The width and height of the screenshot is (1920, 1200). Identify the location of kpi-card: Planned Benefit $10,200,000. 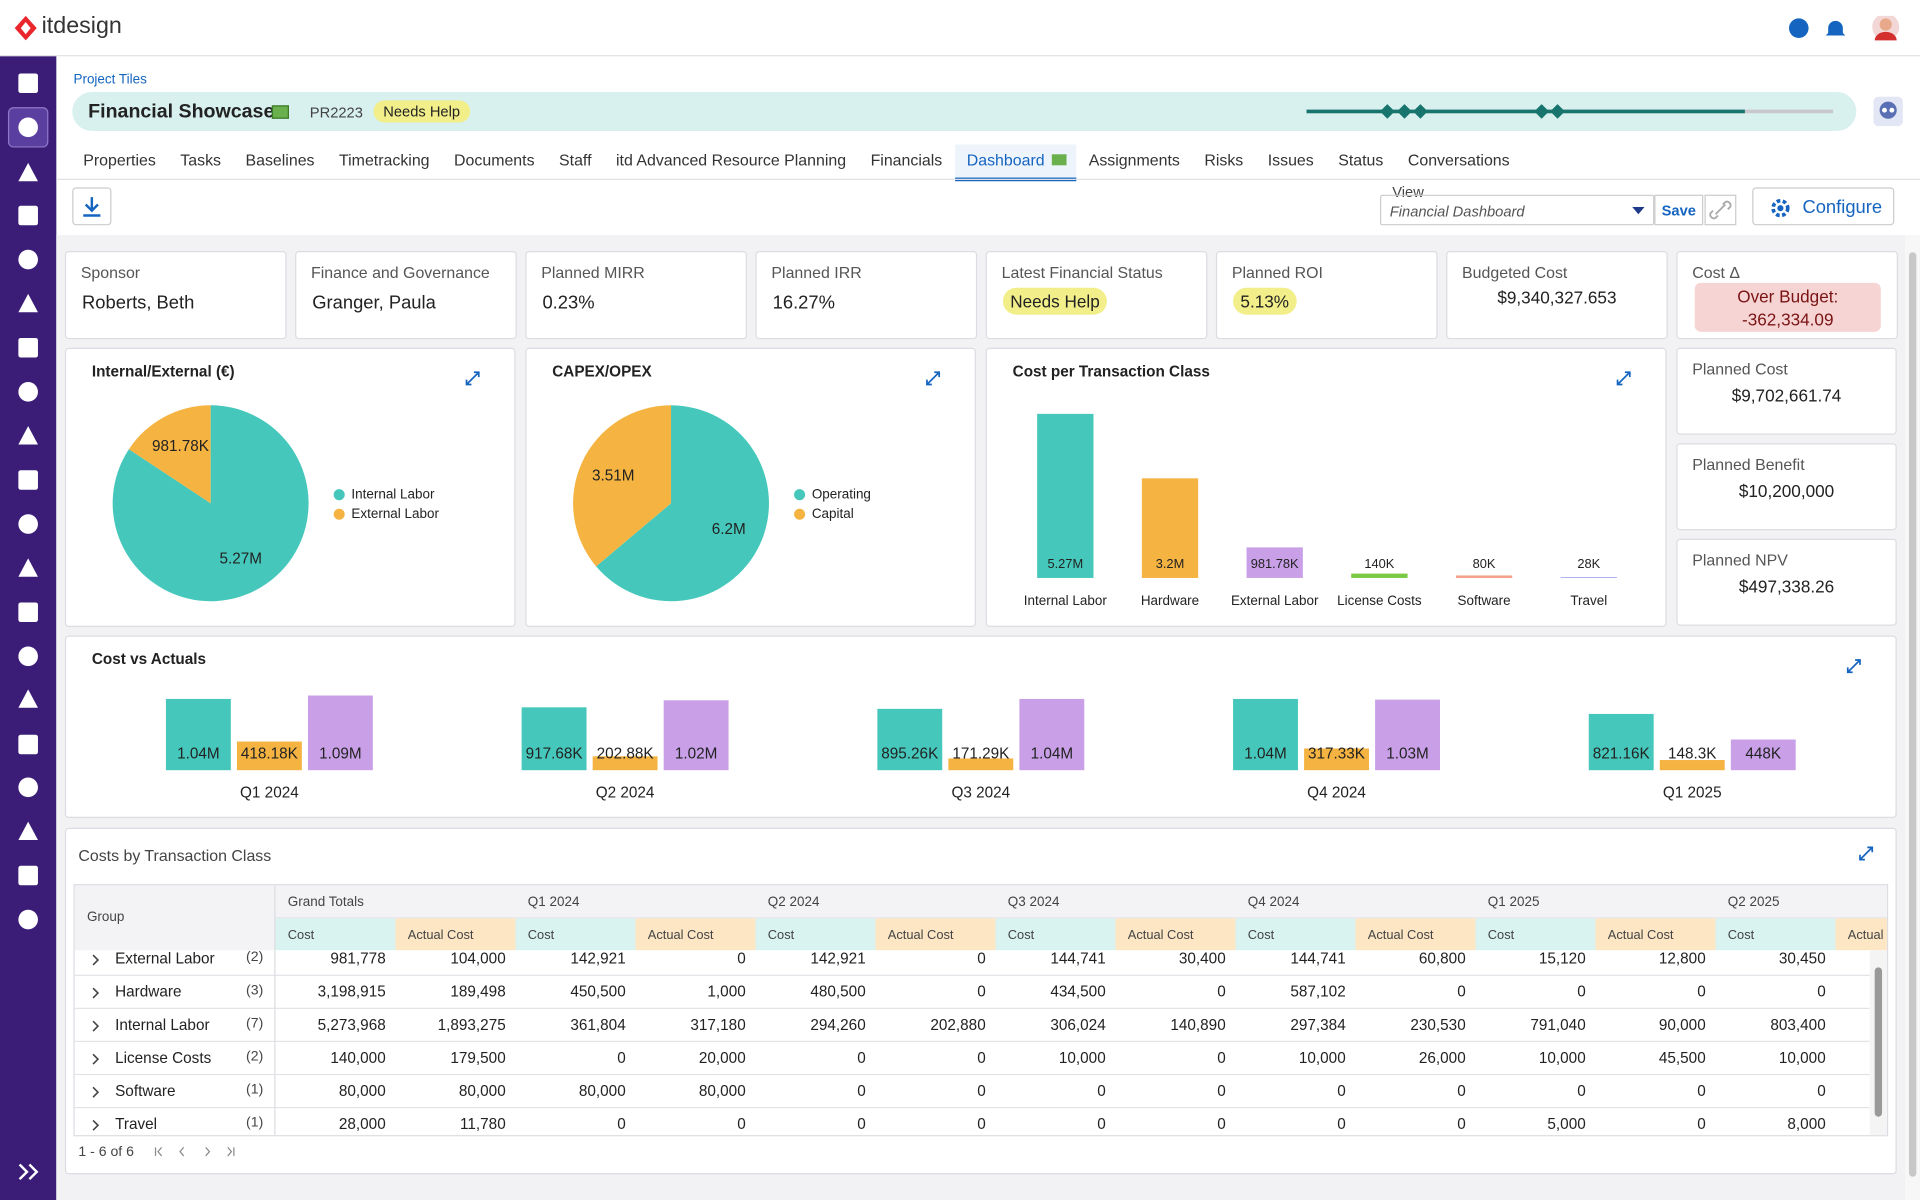
(1786, 487).